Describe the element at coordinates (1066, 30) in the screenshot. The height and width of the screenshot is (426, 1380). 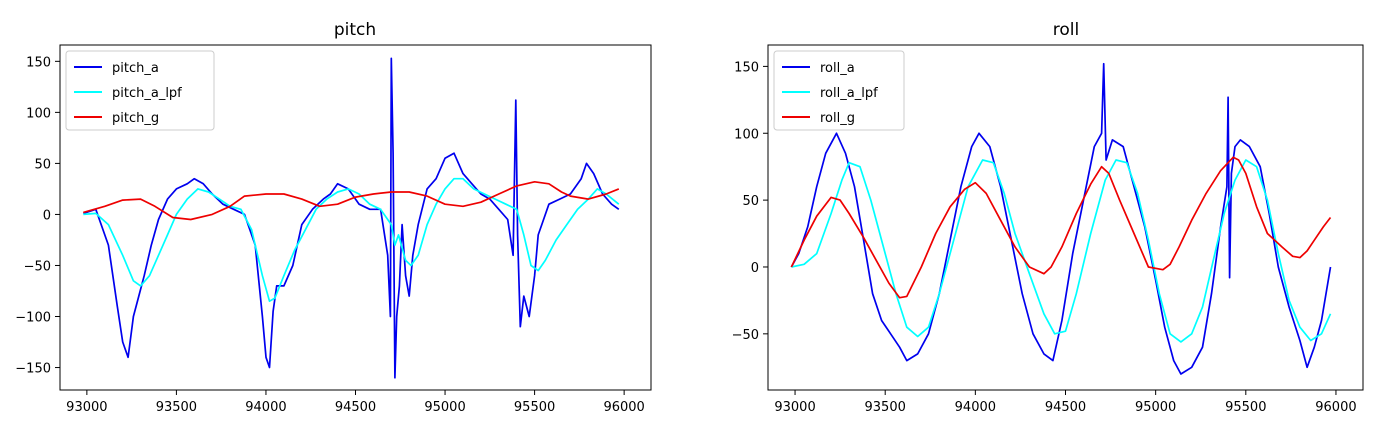
I see `chart-title: roll` at that location.